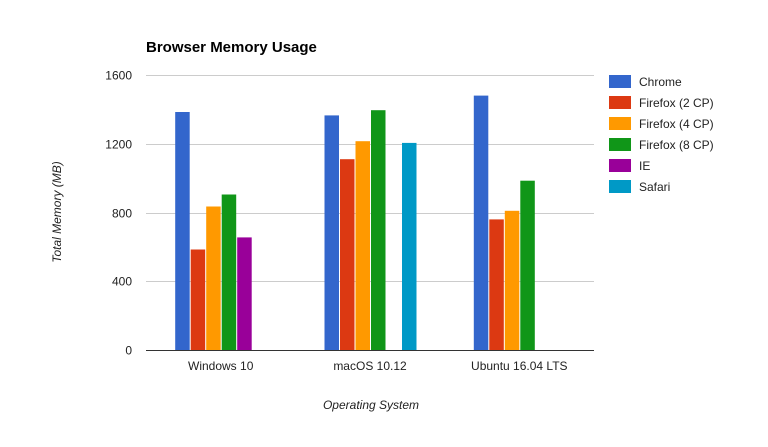  Describe the element at coordinates (676, 124) in the screenshot. I see `legend-label: Firefox (4 CP)` at that location.